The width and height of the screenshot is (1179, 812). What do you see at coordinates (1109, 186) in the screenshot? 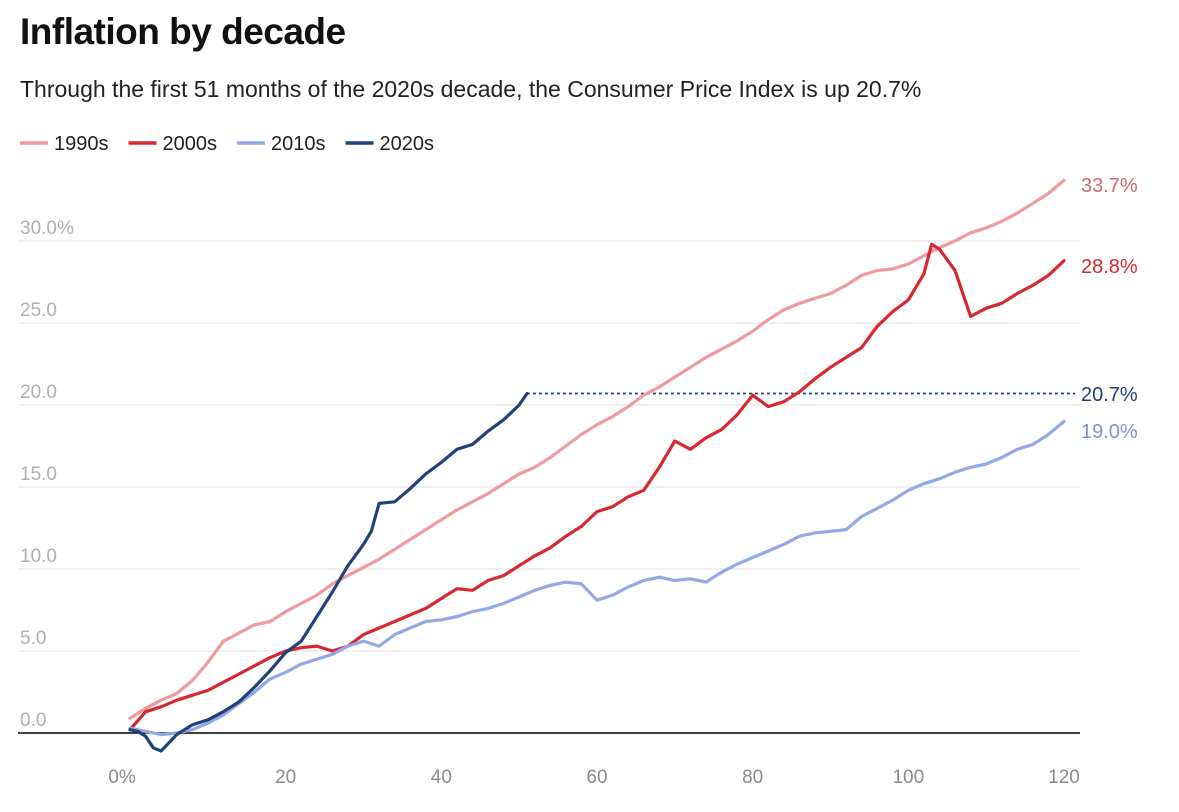
I see `end-label-1990s: 33.7%` at bounding box center [1109, 186].